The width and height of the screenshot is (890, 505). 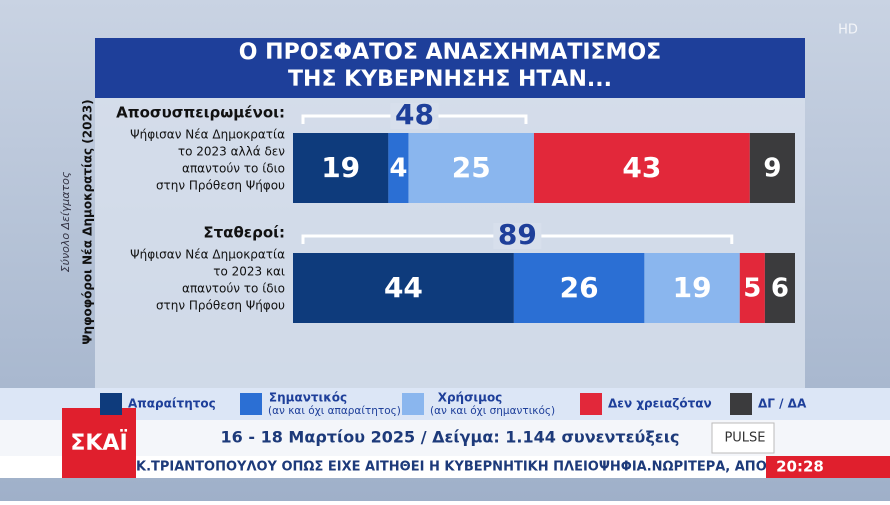 What do you see at coordinates (660, 404) in the screenshot?
I see `legend-label: Δεν χρειαζόταν` at bounding box center [660, 404].